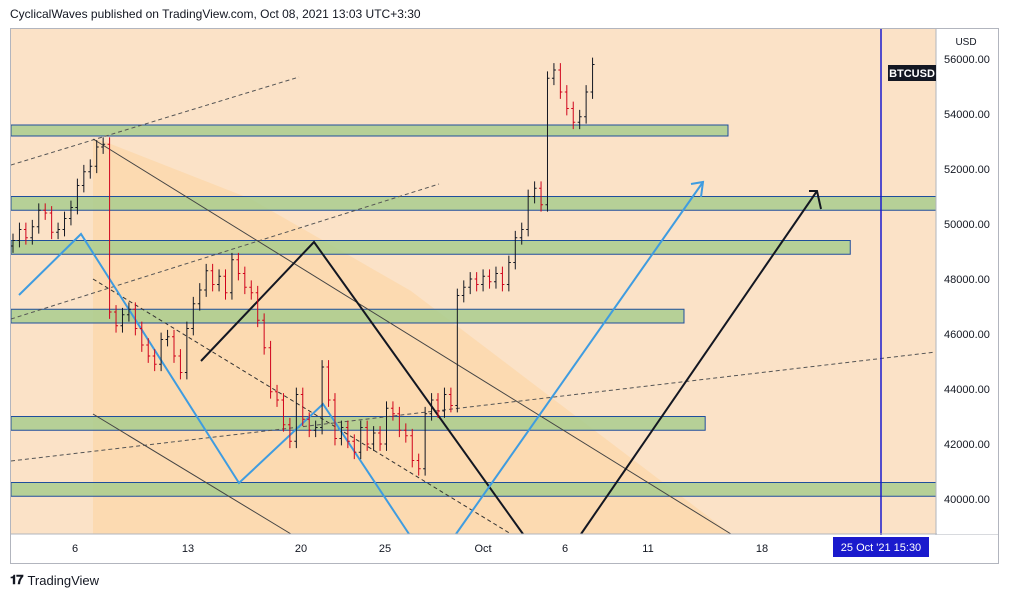  What do you see at coordinates (967, 335) in the screenshot?
I see `y-tick-label: 46000.00` at bounding box center [967, 335].